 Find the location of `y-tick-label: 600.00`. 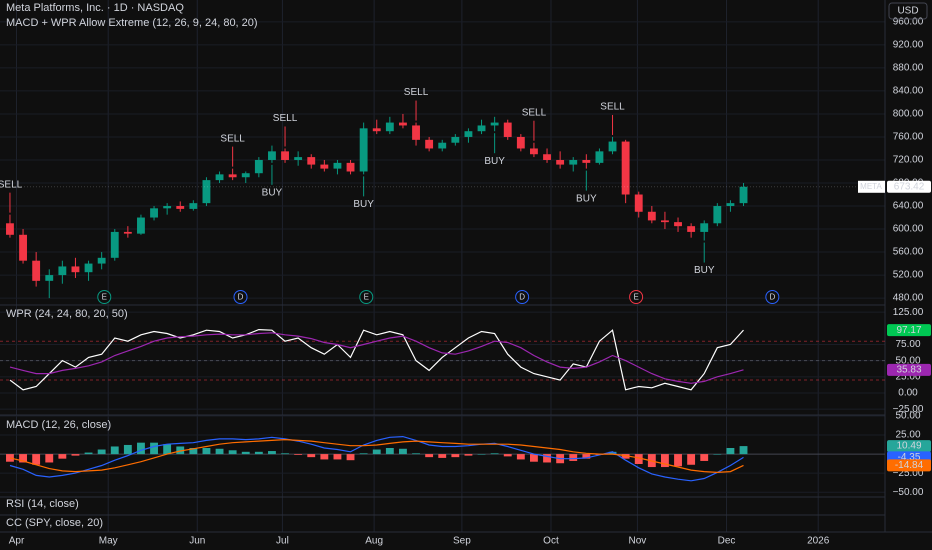

y-tick-label: 600.00 is located at coordinates (908, 229).